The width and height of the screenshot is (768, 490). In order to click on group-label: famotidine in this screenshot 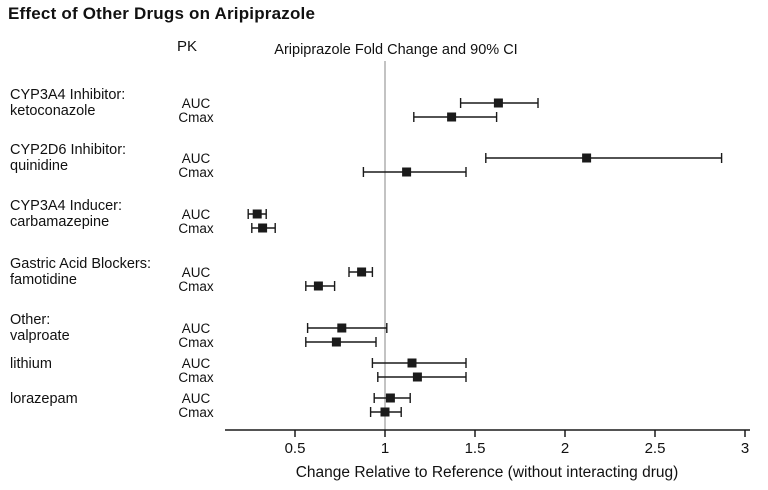, I will do `click(43, 280)`.